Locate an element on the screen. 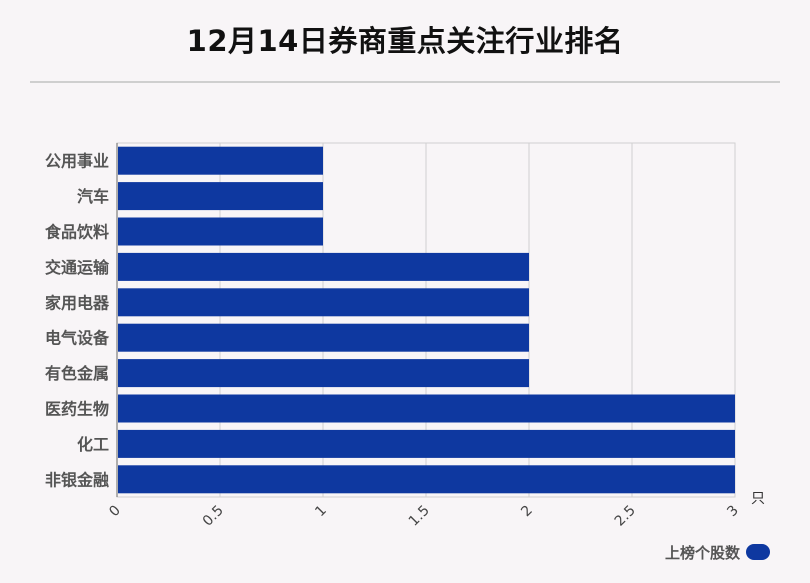 This screenshot has width=810, height=583. category-label: 非银金融 is located at coordinates (77, 479).